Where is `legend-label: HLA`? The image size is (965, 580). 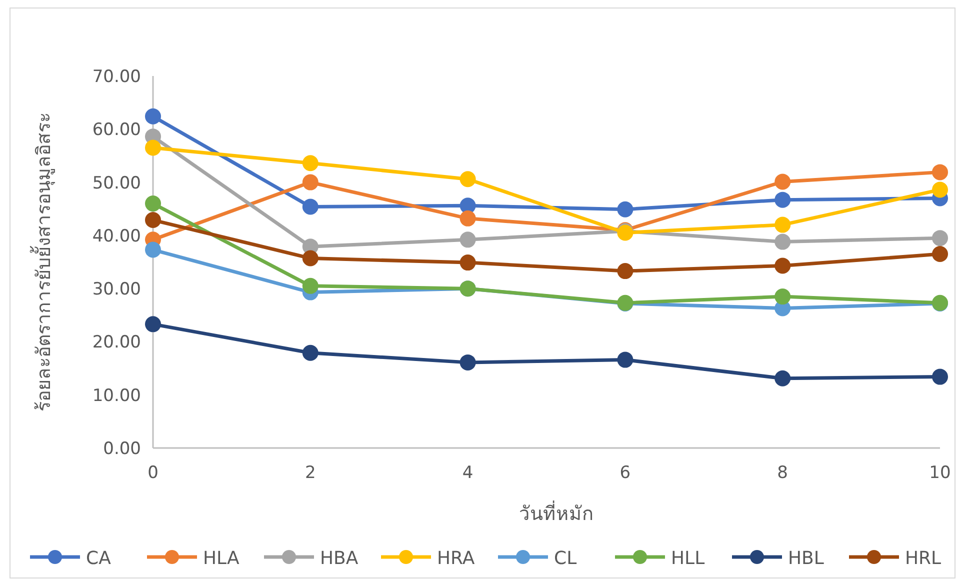
legend-label: HLA is located at coordinates (221, 558).